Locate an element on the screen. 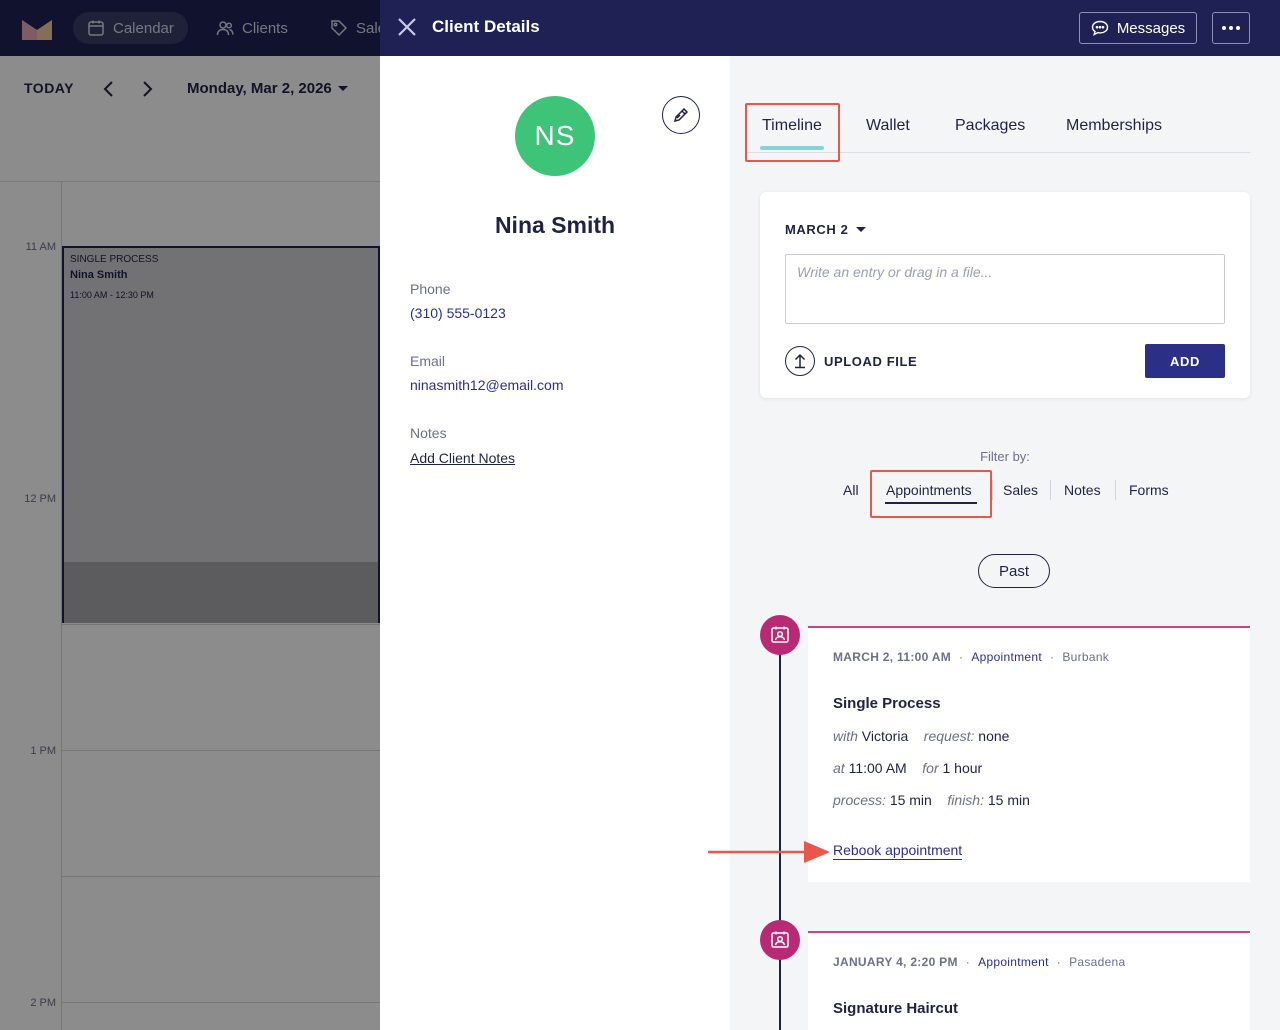  upload-file-button: UPLOAD FILE is located at coordinates (851, 361).